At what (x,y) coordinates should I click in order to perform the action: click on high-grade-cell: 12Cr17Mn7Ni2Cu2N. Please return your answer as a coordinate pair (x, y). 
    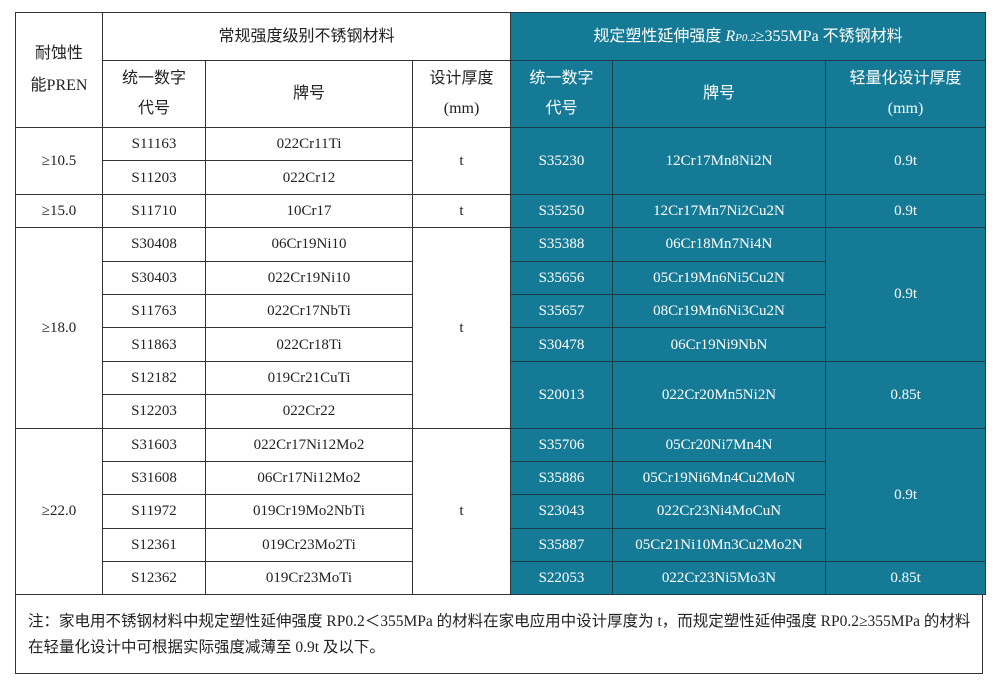
    Looking at the image, I should click on (719, 211).